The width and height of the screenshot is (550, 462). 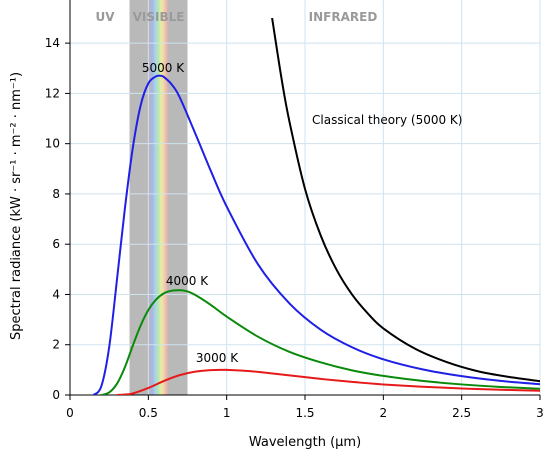 What do you see at coordinates (328, 381) in the screenshot?
I see `series-line-3000-k` at bounding box center [328, 381].